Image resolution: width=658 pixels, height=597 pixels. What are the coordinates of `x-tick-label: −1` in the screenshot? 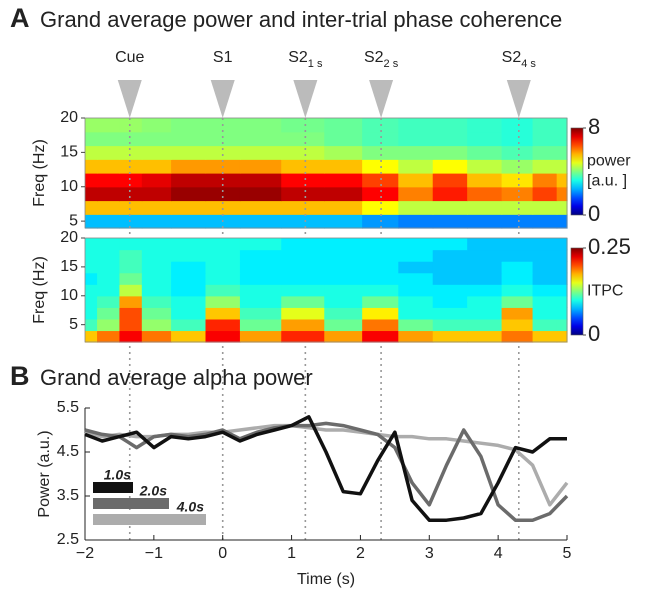 It's located at (154, 553).